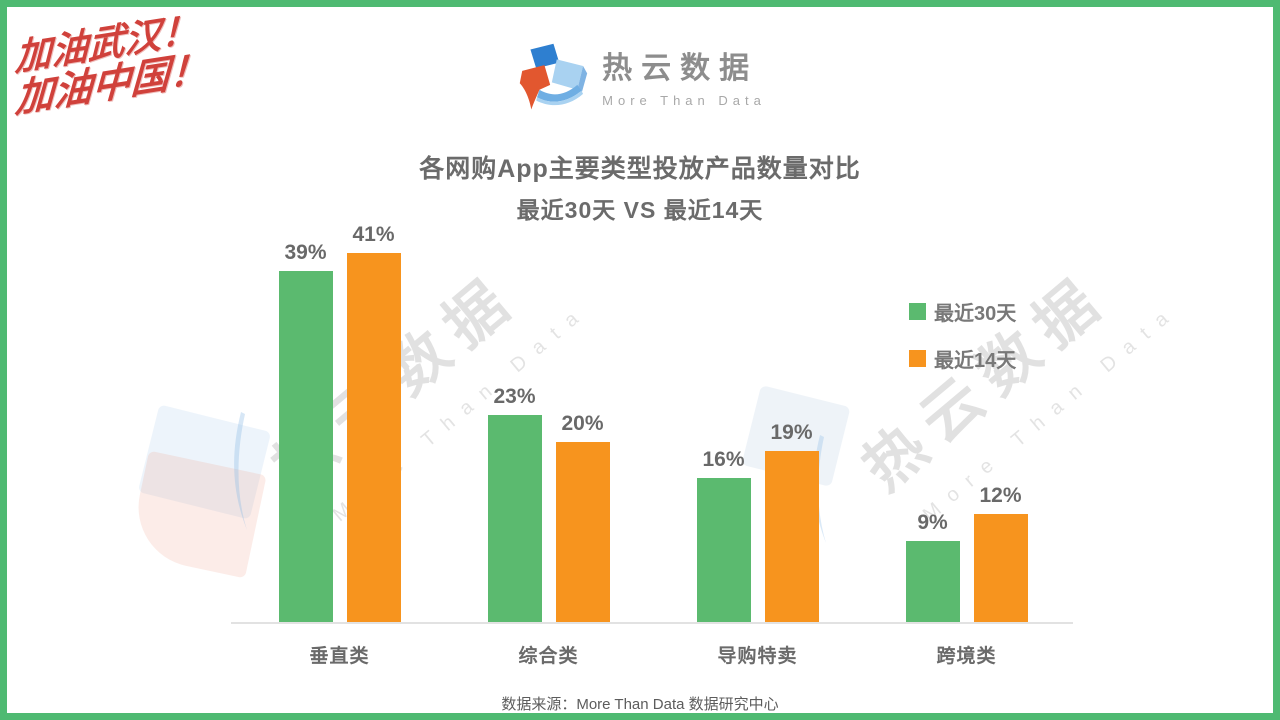 This screenshot has height=720, width=1280. What do you see at coordinates (757, 656) in the screenshot?
I see `x-axis-category-label: 导购特卖` at bounding box center [757, 656].